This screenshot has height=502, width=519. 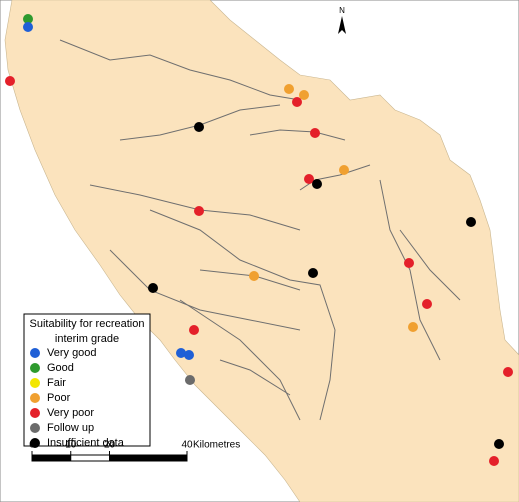 What do you see at coordinates (216, 445) in the screenshot?
I see `scale-unit: Kilometres` at bounding box center [216, 445].